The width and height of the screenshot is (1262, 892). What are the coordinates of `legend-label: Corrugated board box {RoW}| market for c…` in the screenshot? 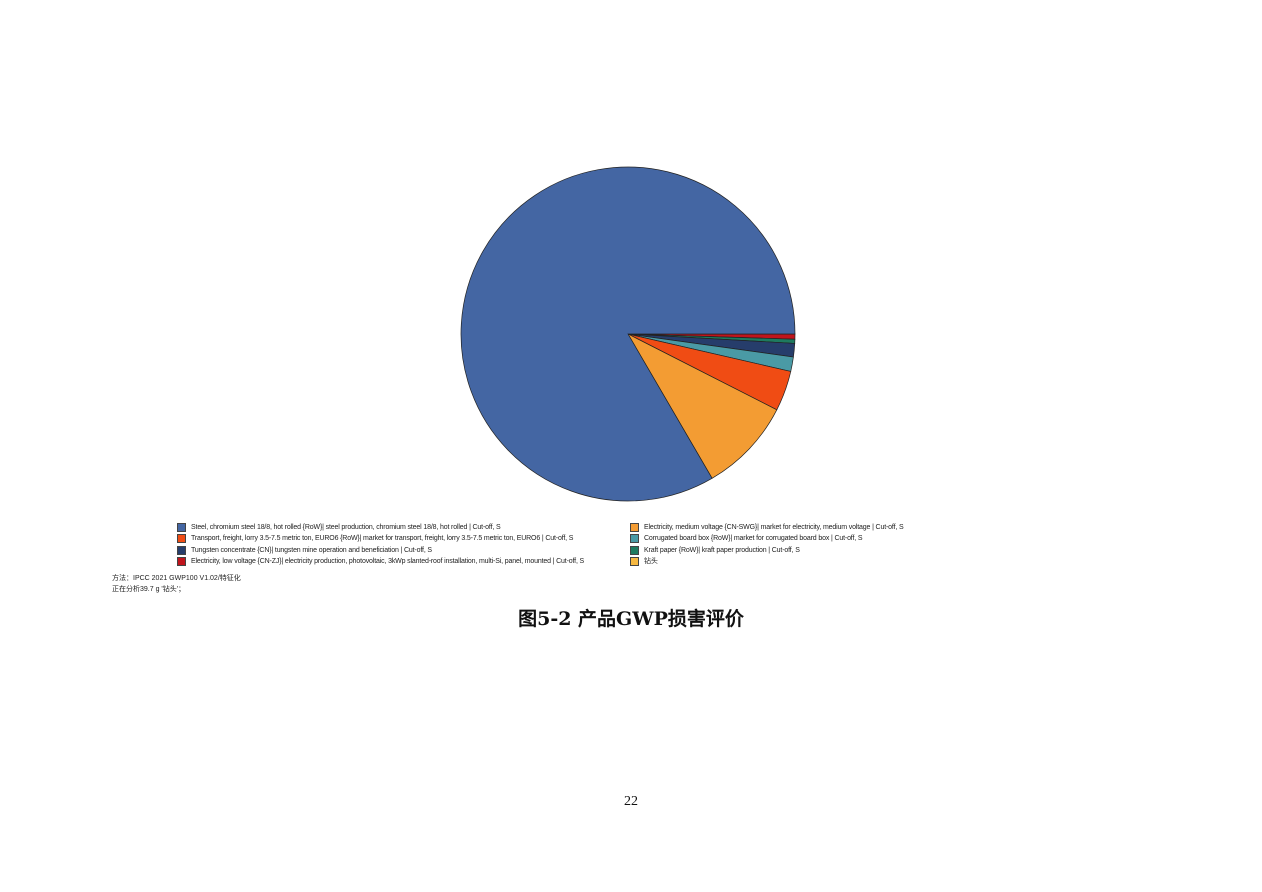 It's located at (753, 539).